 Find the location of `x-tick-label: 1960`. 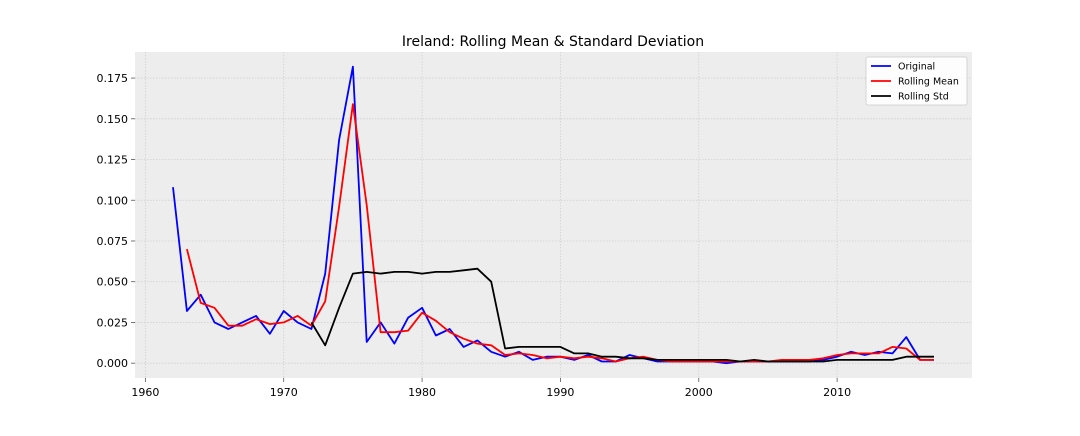

x-tick-label: 1960 is located at coordinates (145, 392).